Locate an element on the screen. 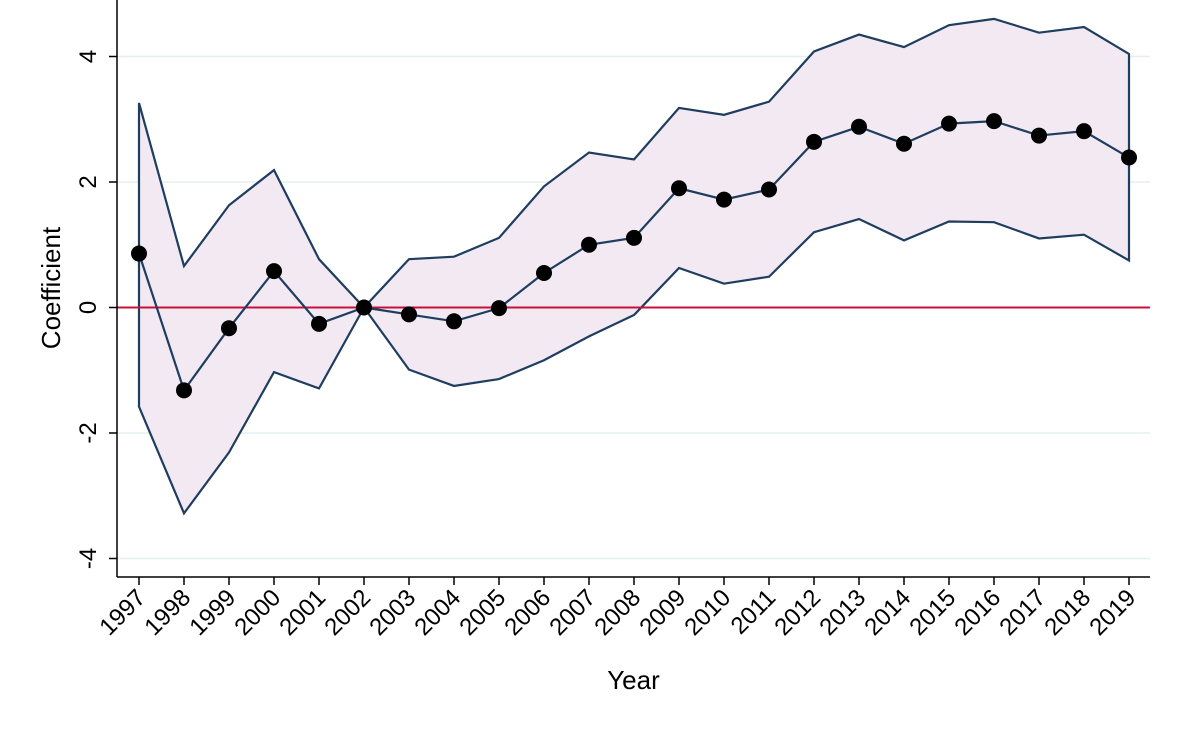  x-tick-label-2005: 2005 is located at coordinates (482, 612).